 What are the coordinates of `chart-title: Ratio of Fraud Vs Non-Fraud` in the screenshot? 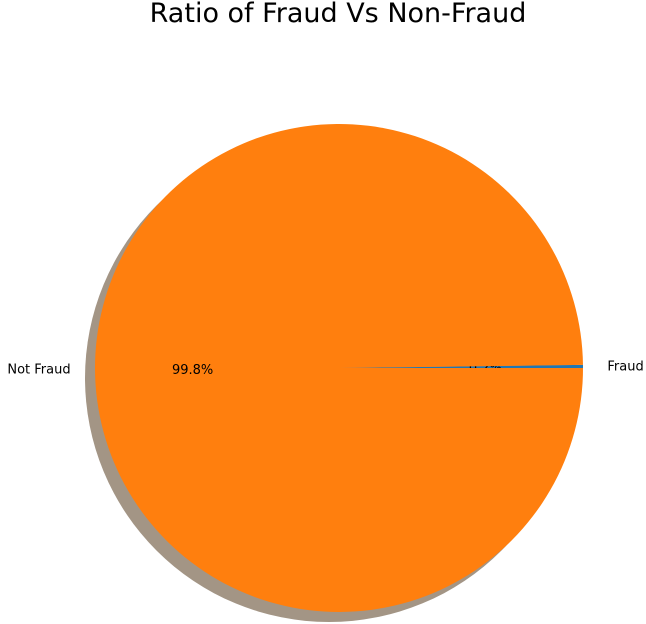 It's located at (338, 14).